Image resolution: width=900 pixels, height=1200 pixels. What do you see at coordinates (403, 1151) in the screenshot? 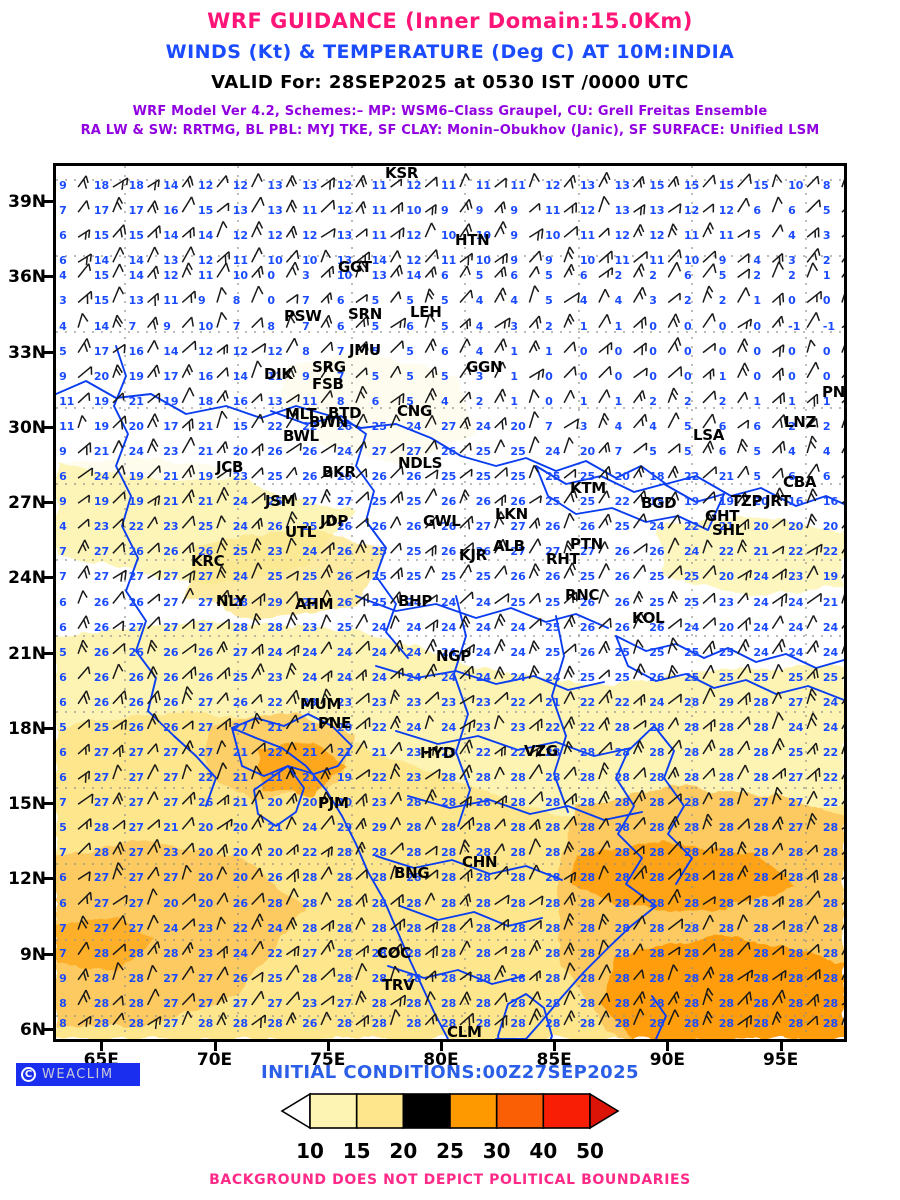
I see `colorbar-tick: 20` at bounding box center [403, 1151].